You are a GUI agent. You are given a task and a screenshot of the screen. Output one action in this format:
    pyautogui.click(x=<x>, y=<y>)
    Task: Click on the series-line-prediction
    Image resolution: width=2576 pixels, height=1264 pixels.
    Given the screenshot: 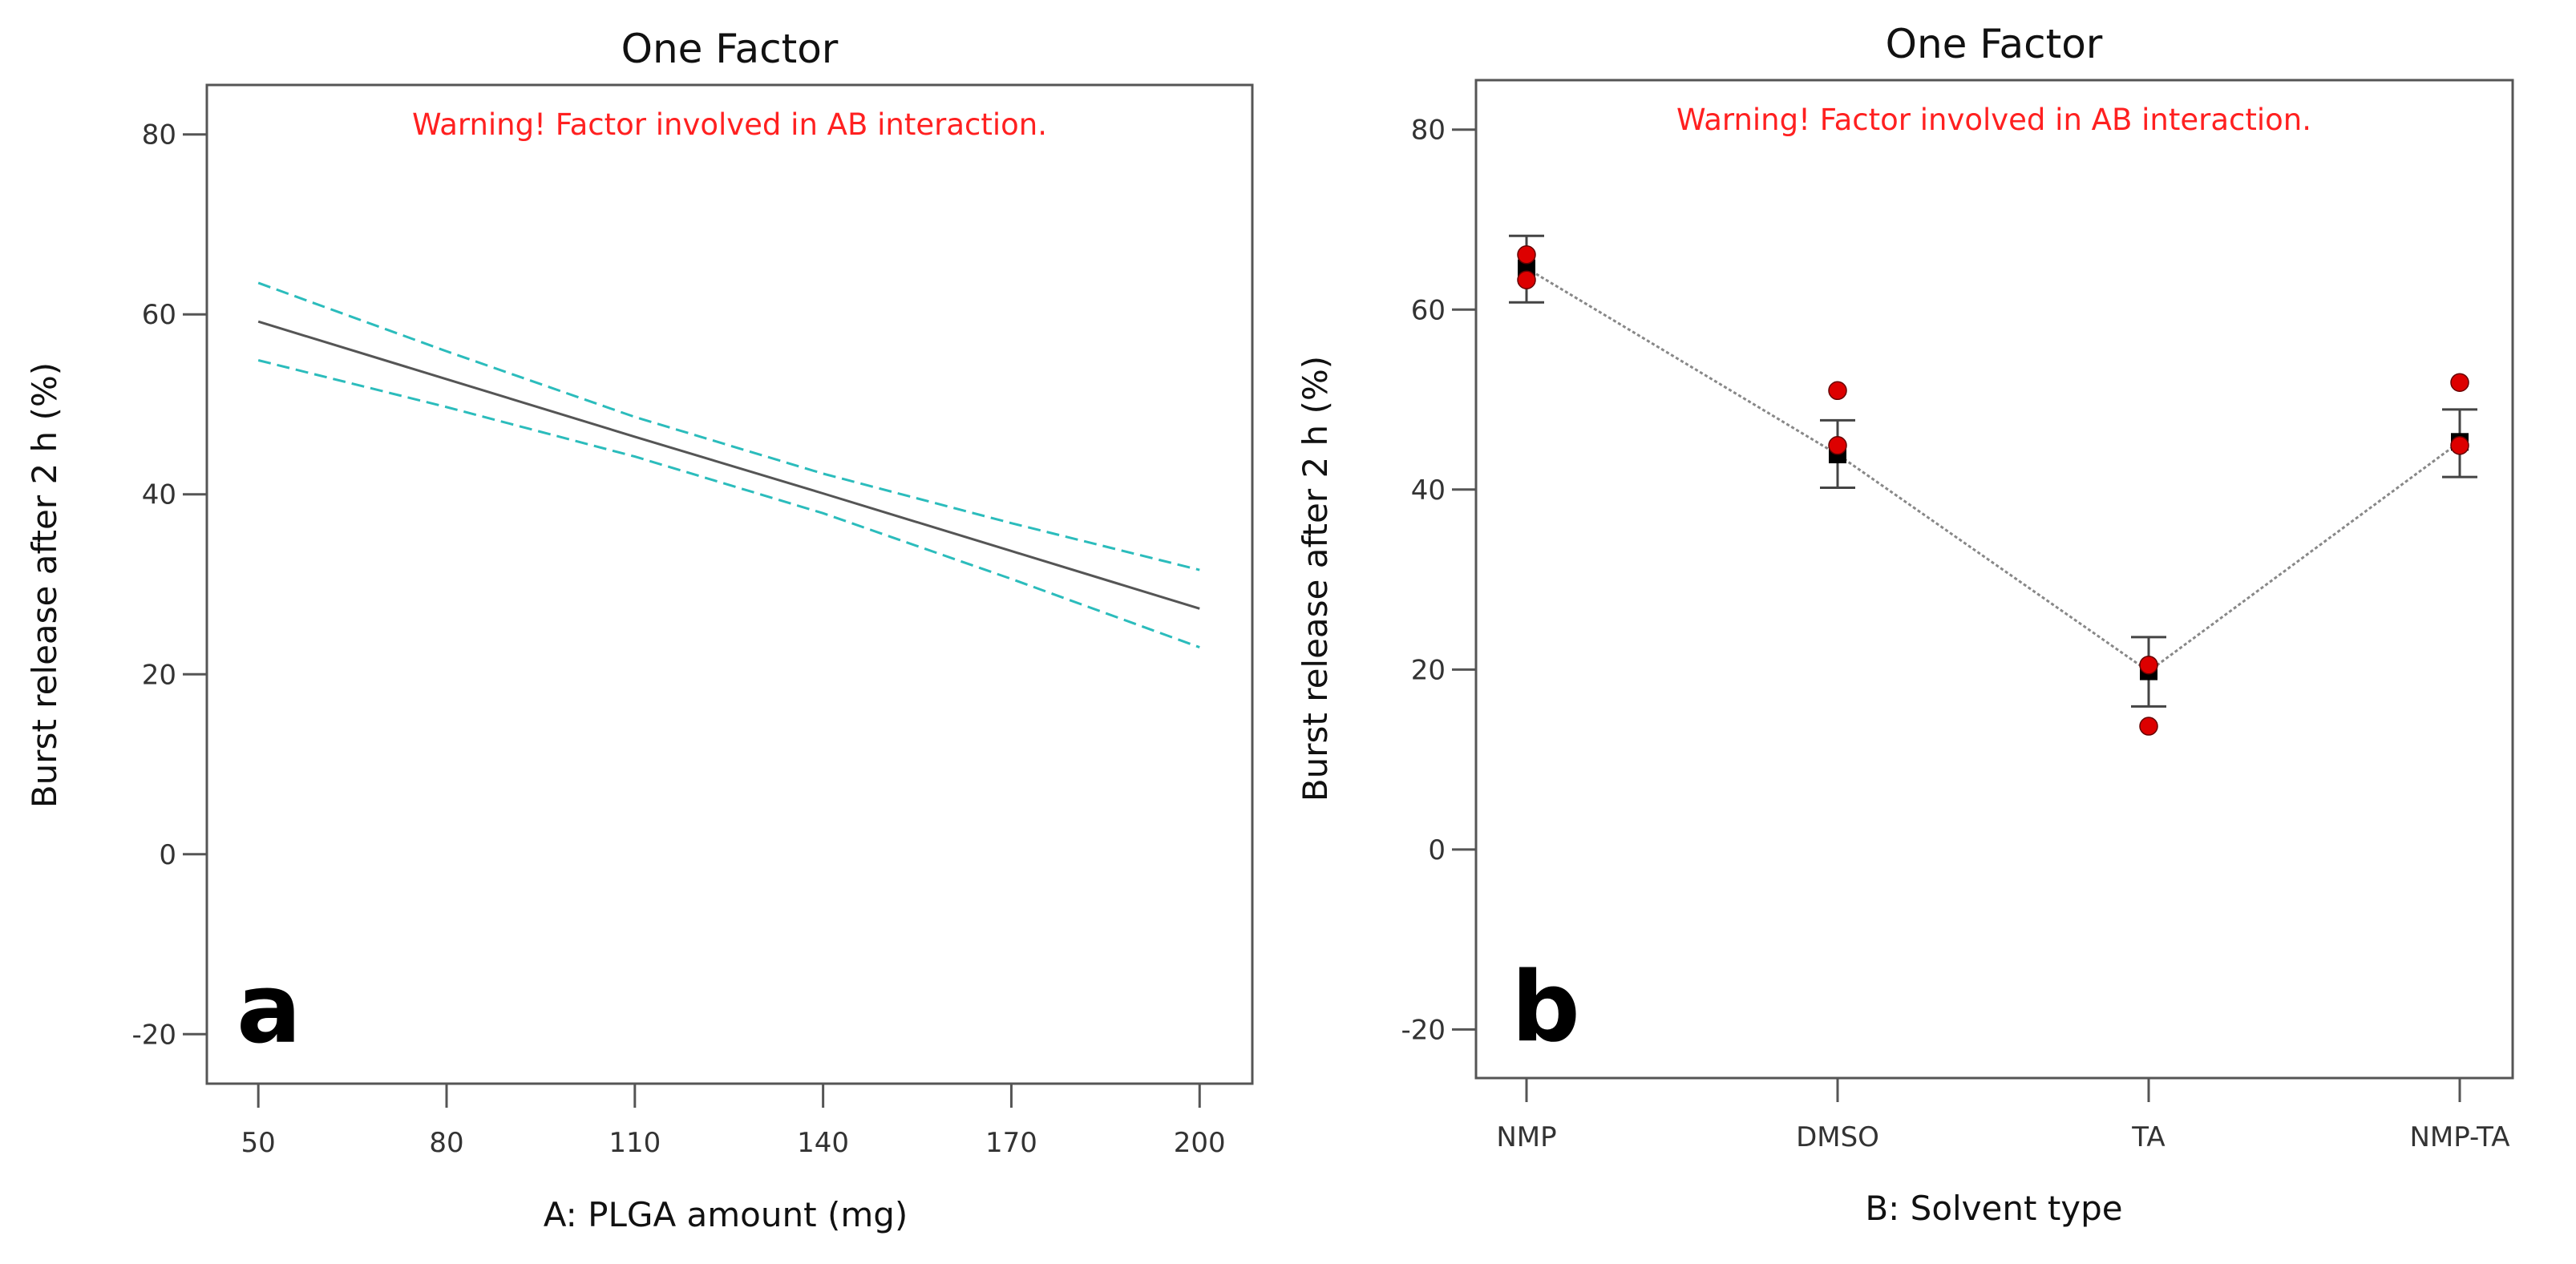 What is the action you would take?
    pyautogui.click(x=728, y=465)
    